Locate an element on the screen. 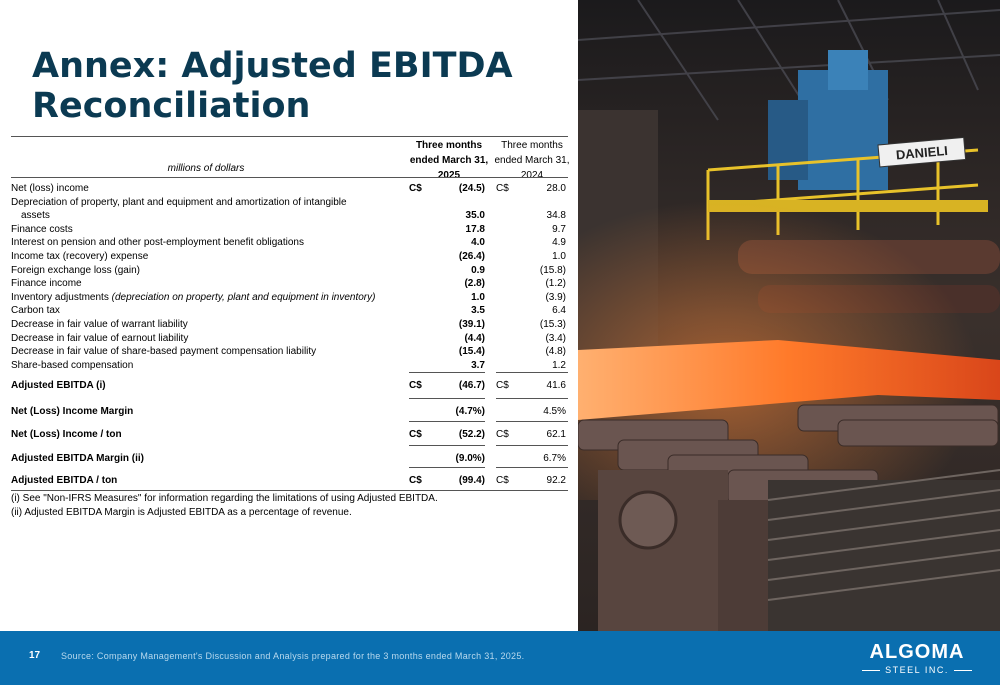  summary-label: Adjusted EBITDA / ton is located at coordinates (64, 480).